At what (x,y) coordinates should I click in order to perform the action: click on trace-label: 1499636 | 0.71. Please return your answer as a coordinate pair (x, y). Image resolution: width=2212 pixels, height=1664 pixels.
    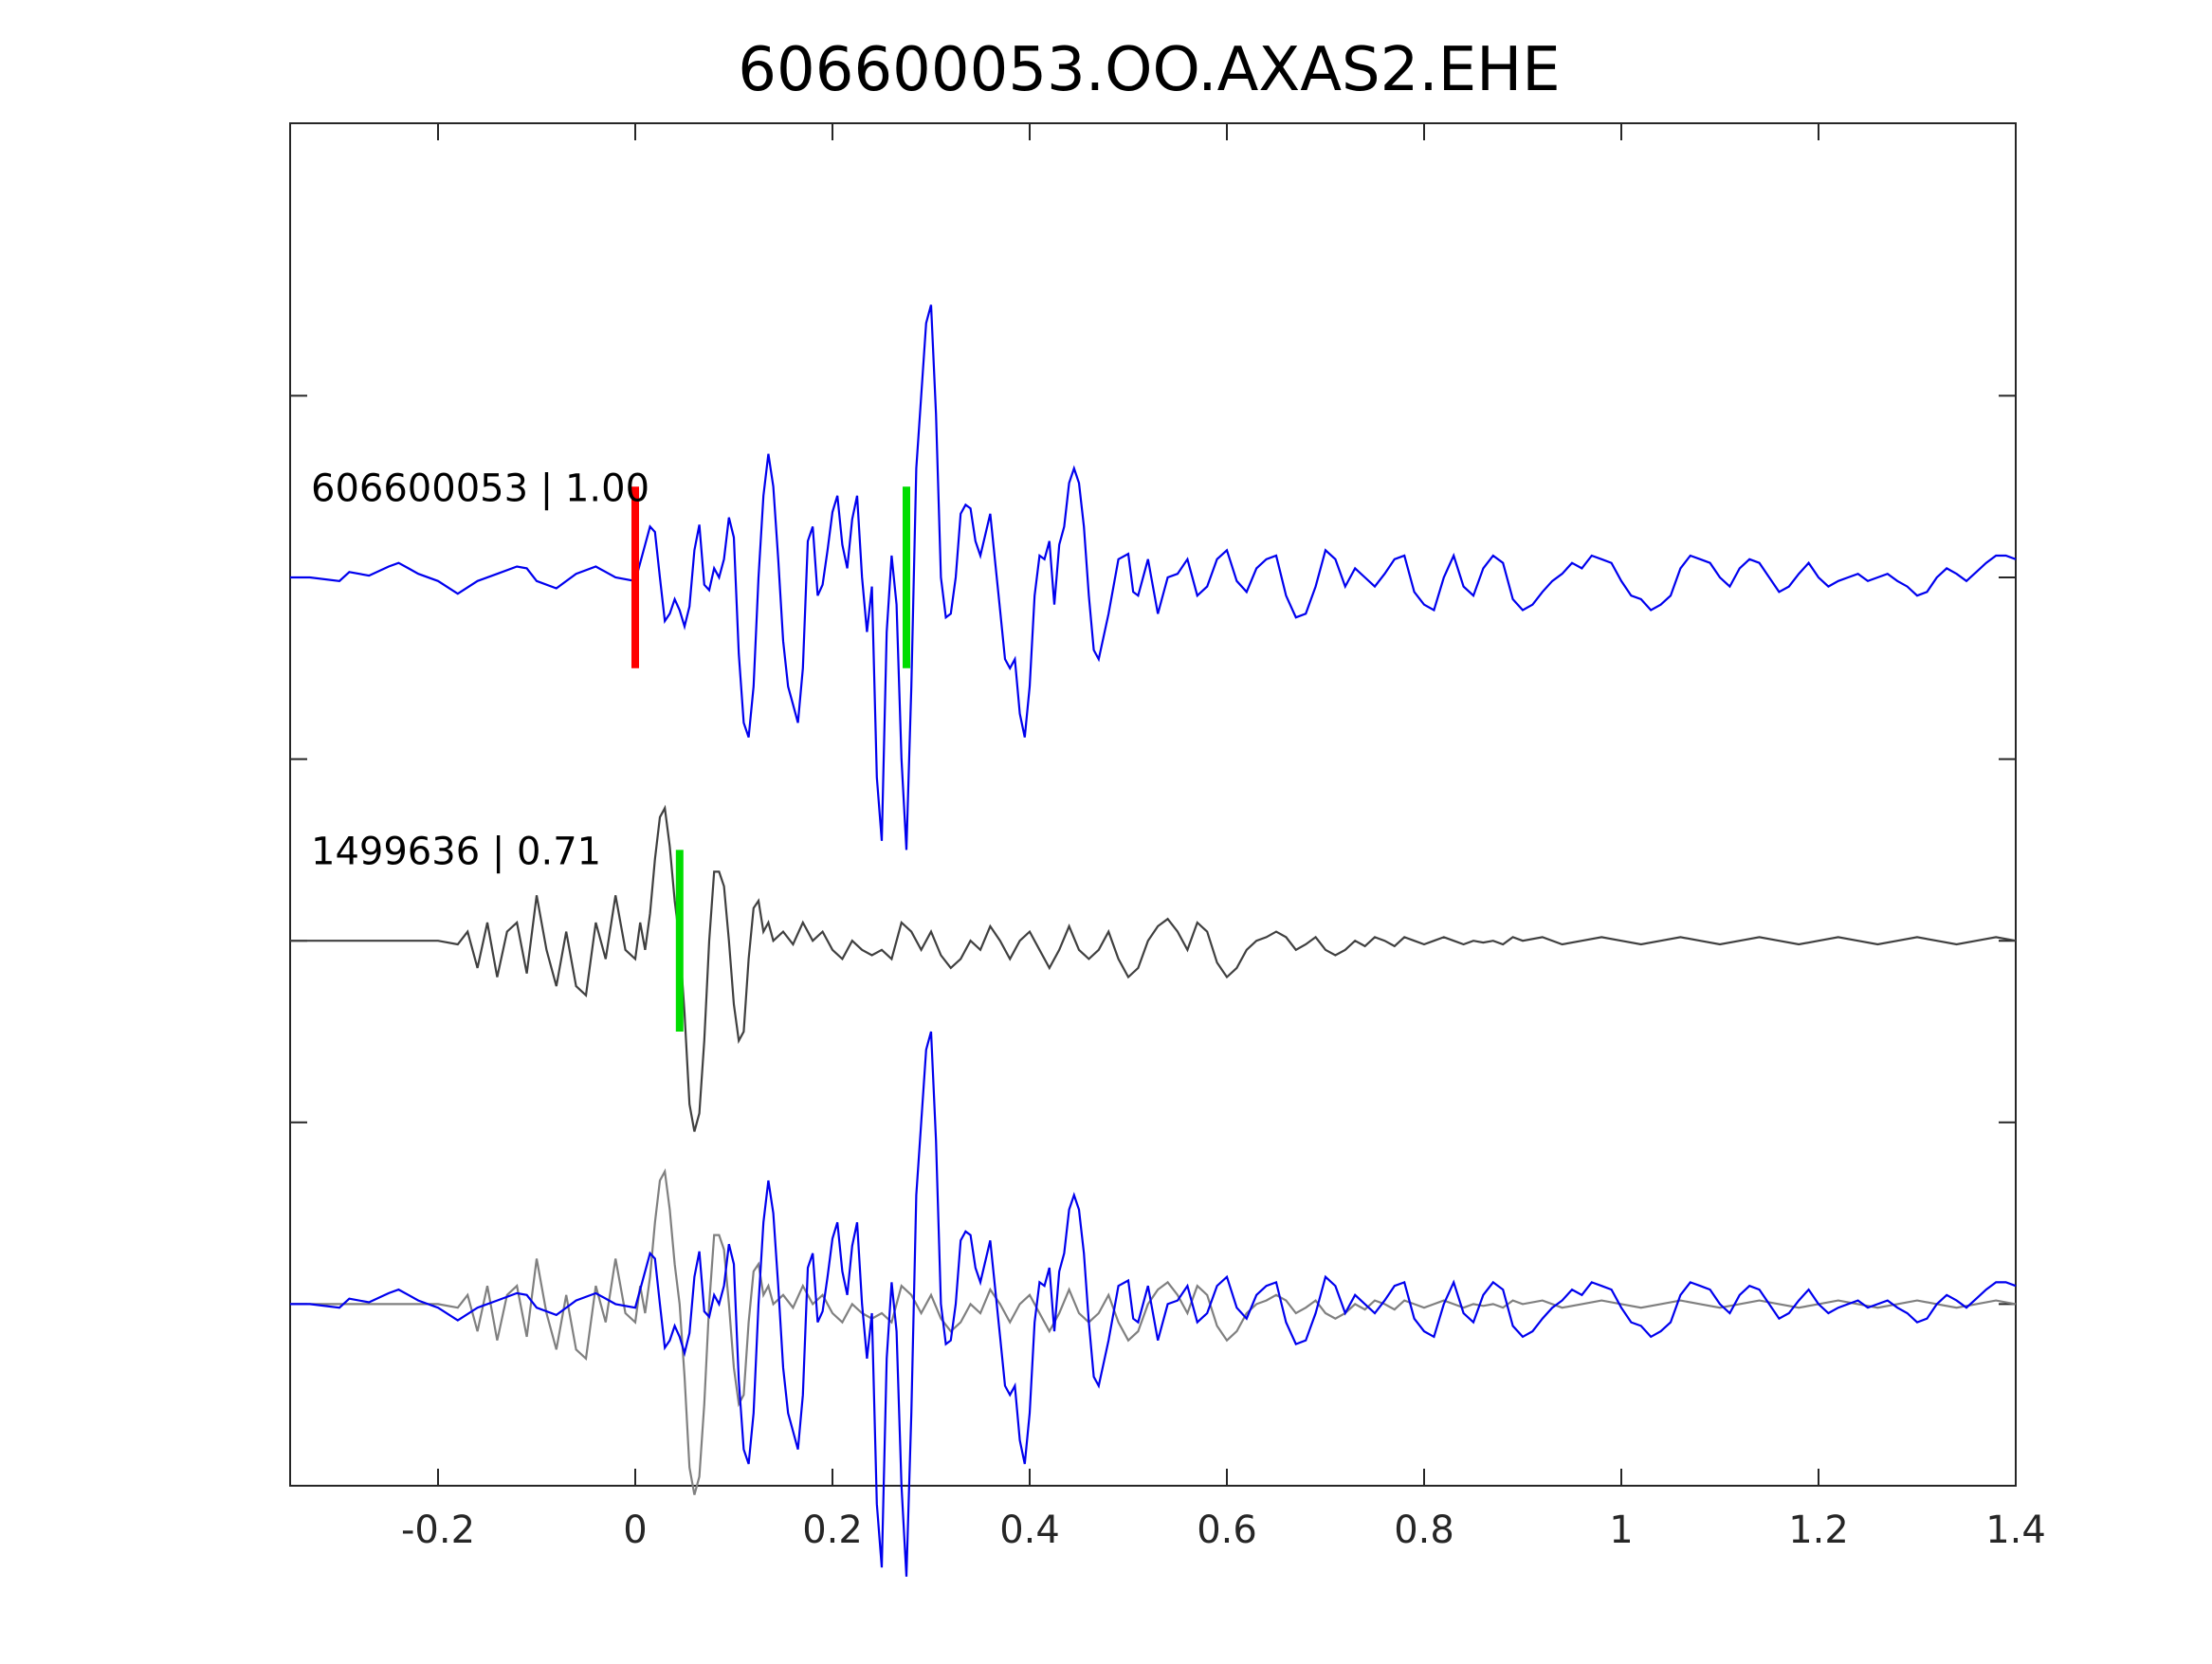
    Looking at the image, I should click on (456, 852).